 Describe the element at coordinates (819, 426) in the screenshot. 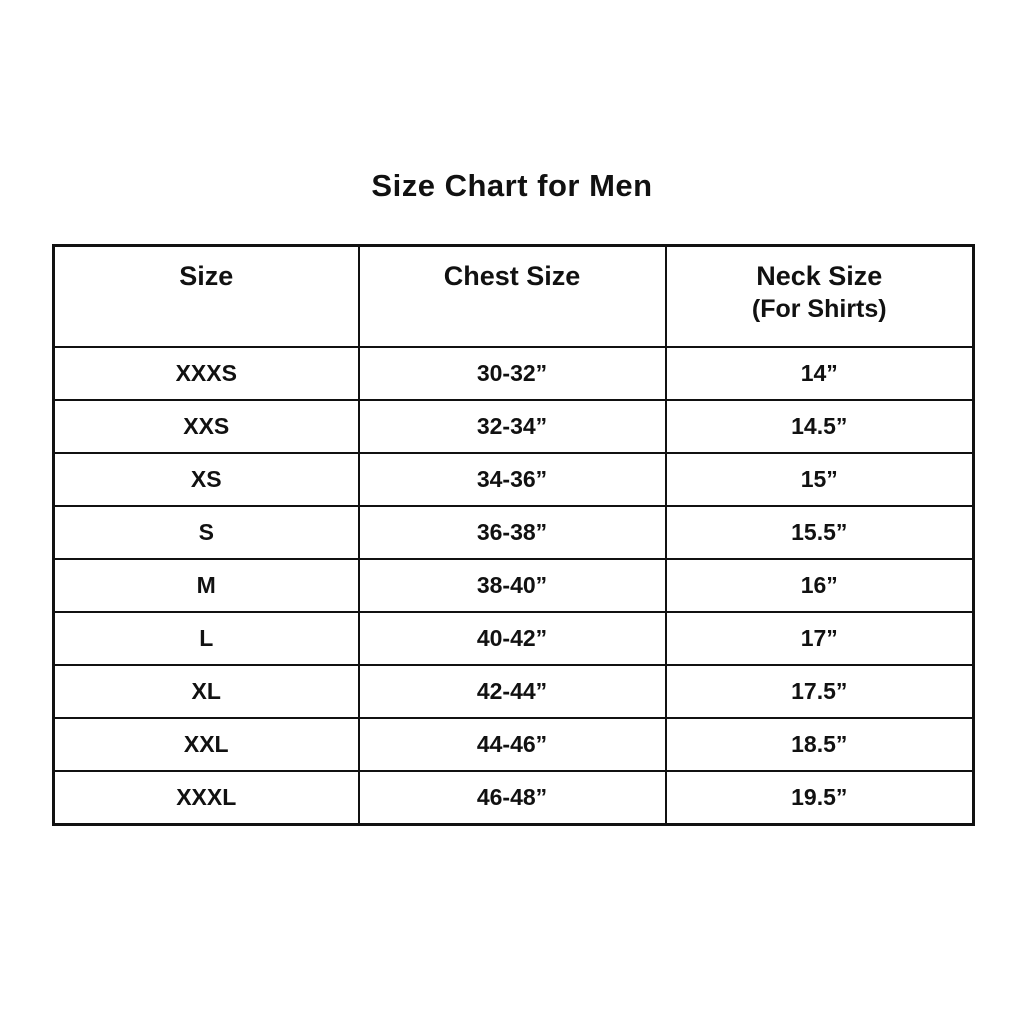

I see `neck-size-cell: 14.5”` at that location.